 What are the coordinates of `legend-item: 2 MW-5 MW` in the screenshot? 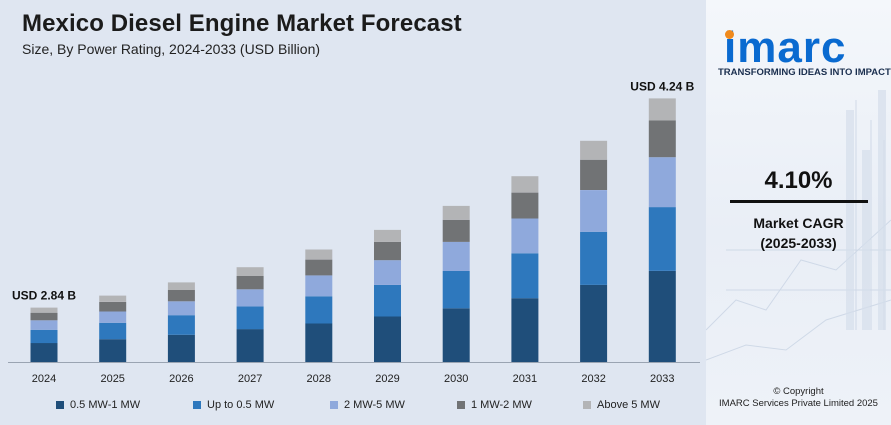 It's located at (367, 405).